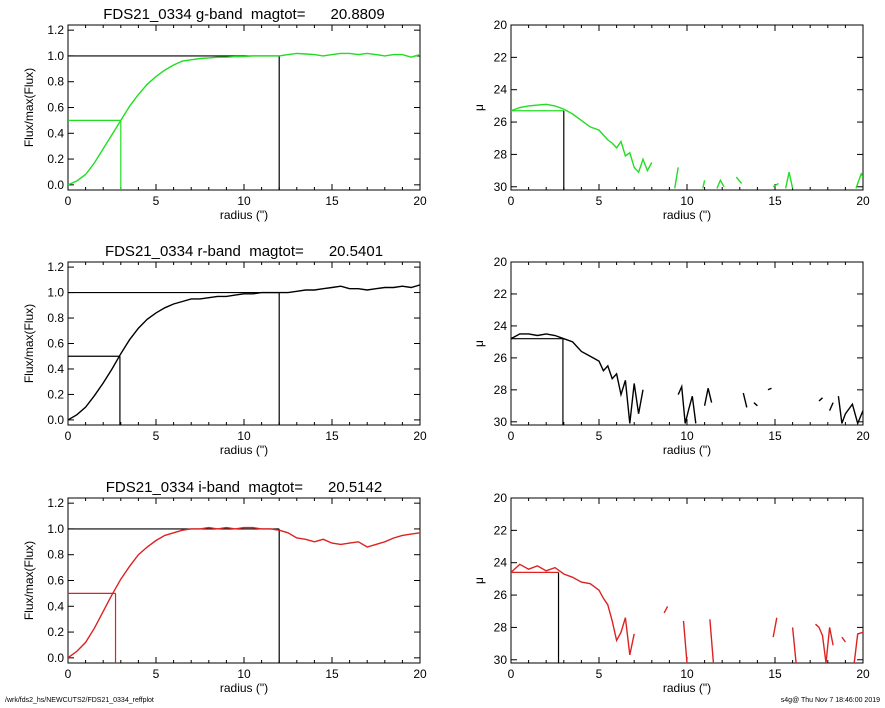 The height and width of the screenshot is (708, 885). I want to click on y-tick-label: 22, so click(501, 57).